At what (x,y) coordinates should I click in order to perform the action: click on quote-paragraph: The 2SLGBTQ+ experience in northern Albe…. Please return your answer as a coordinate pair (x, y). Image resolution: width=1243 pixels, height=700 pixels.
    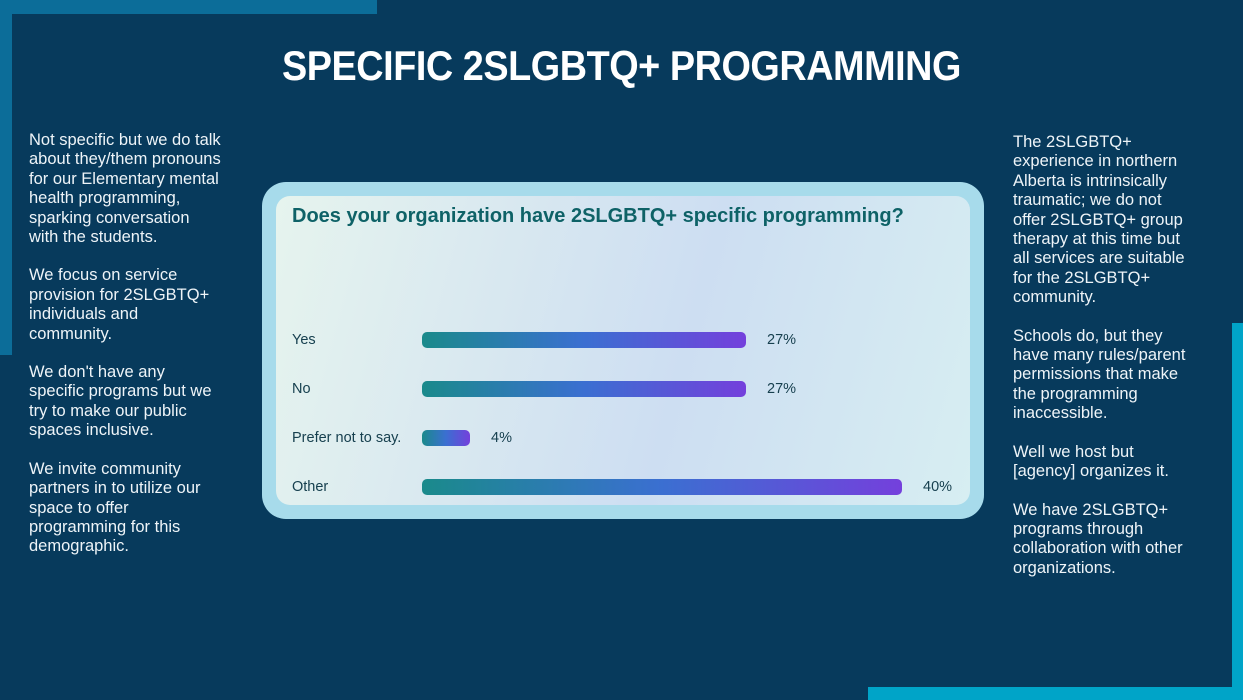
    Looking at the image, I should click on (1099, 220).